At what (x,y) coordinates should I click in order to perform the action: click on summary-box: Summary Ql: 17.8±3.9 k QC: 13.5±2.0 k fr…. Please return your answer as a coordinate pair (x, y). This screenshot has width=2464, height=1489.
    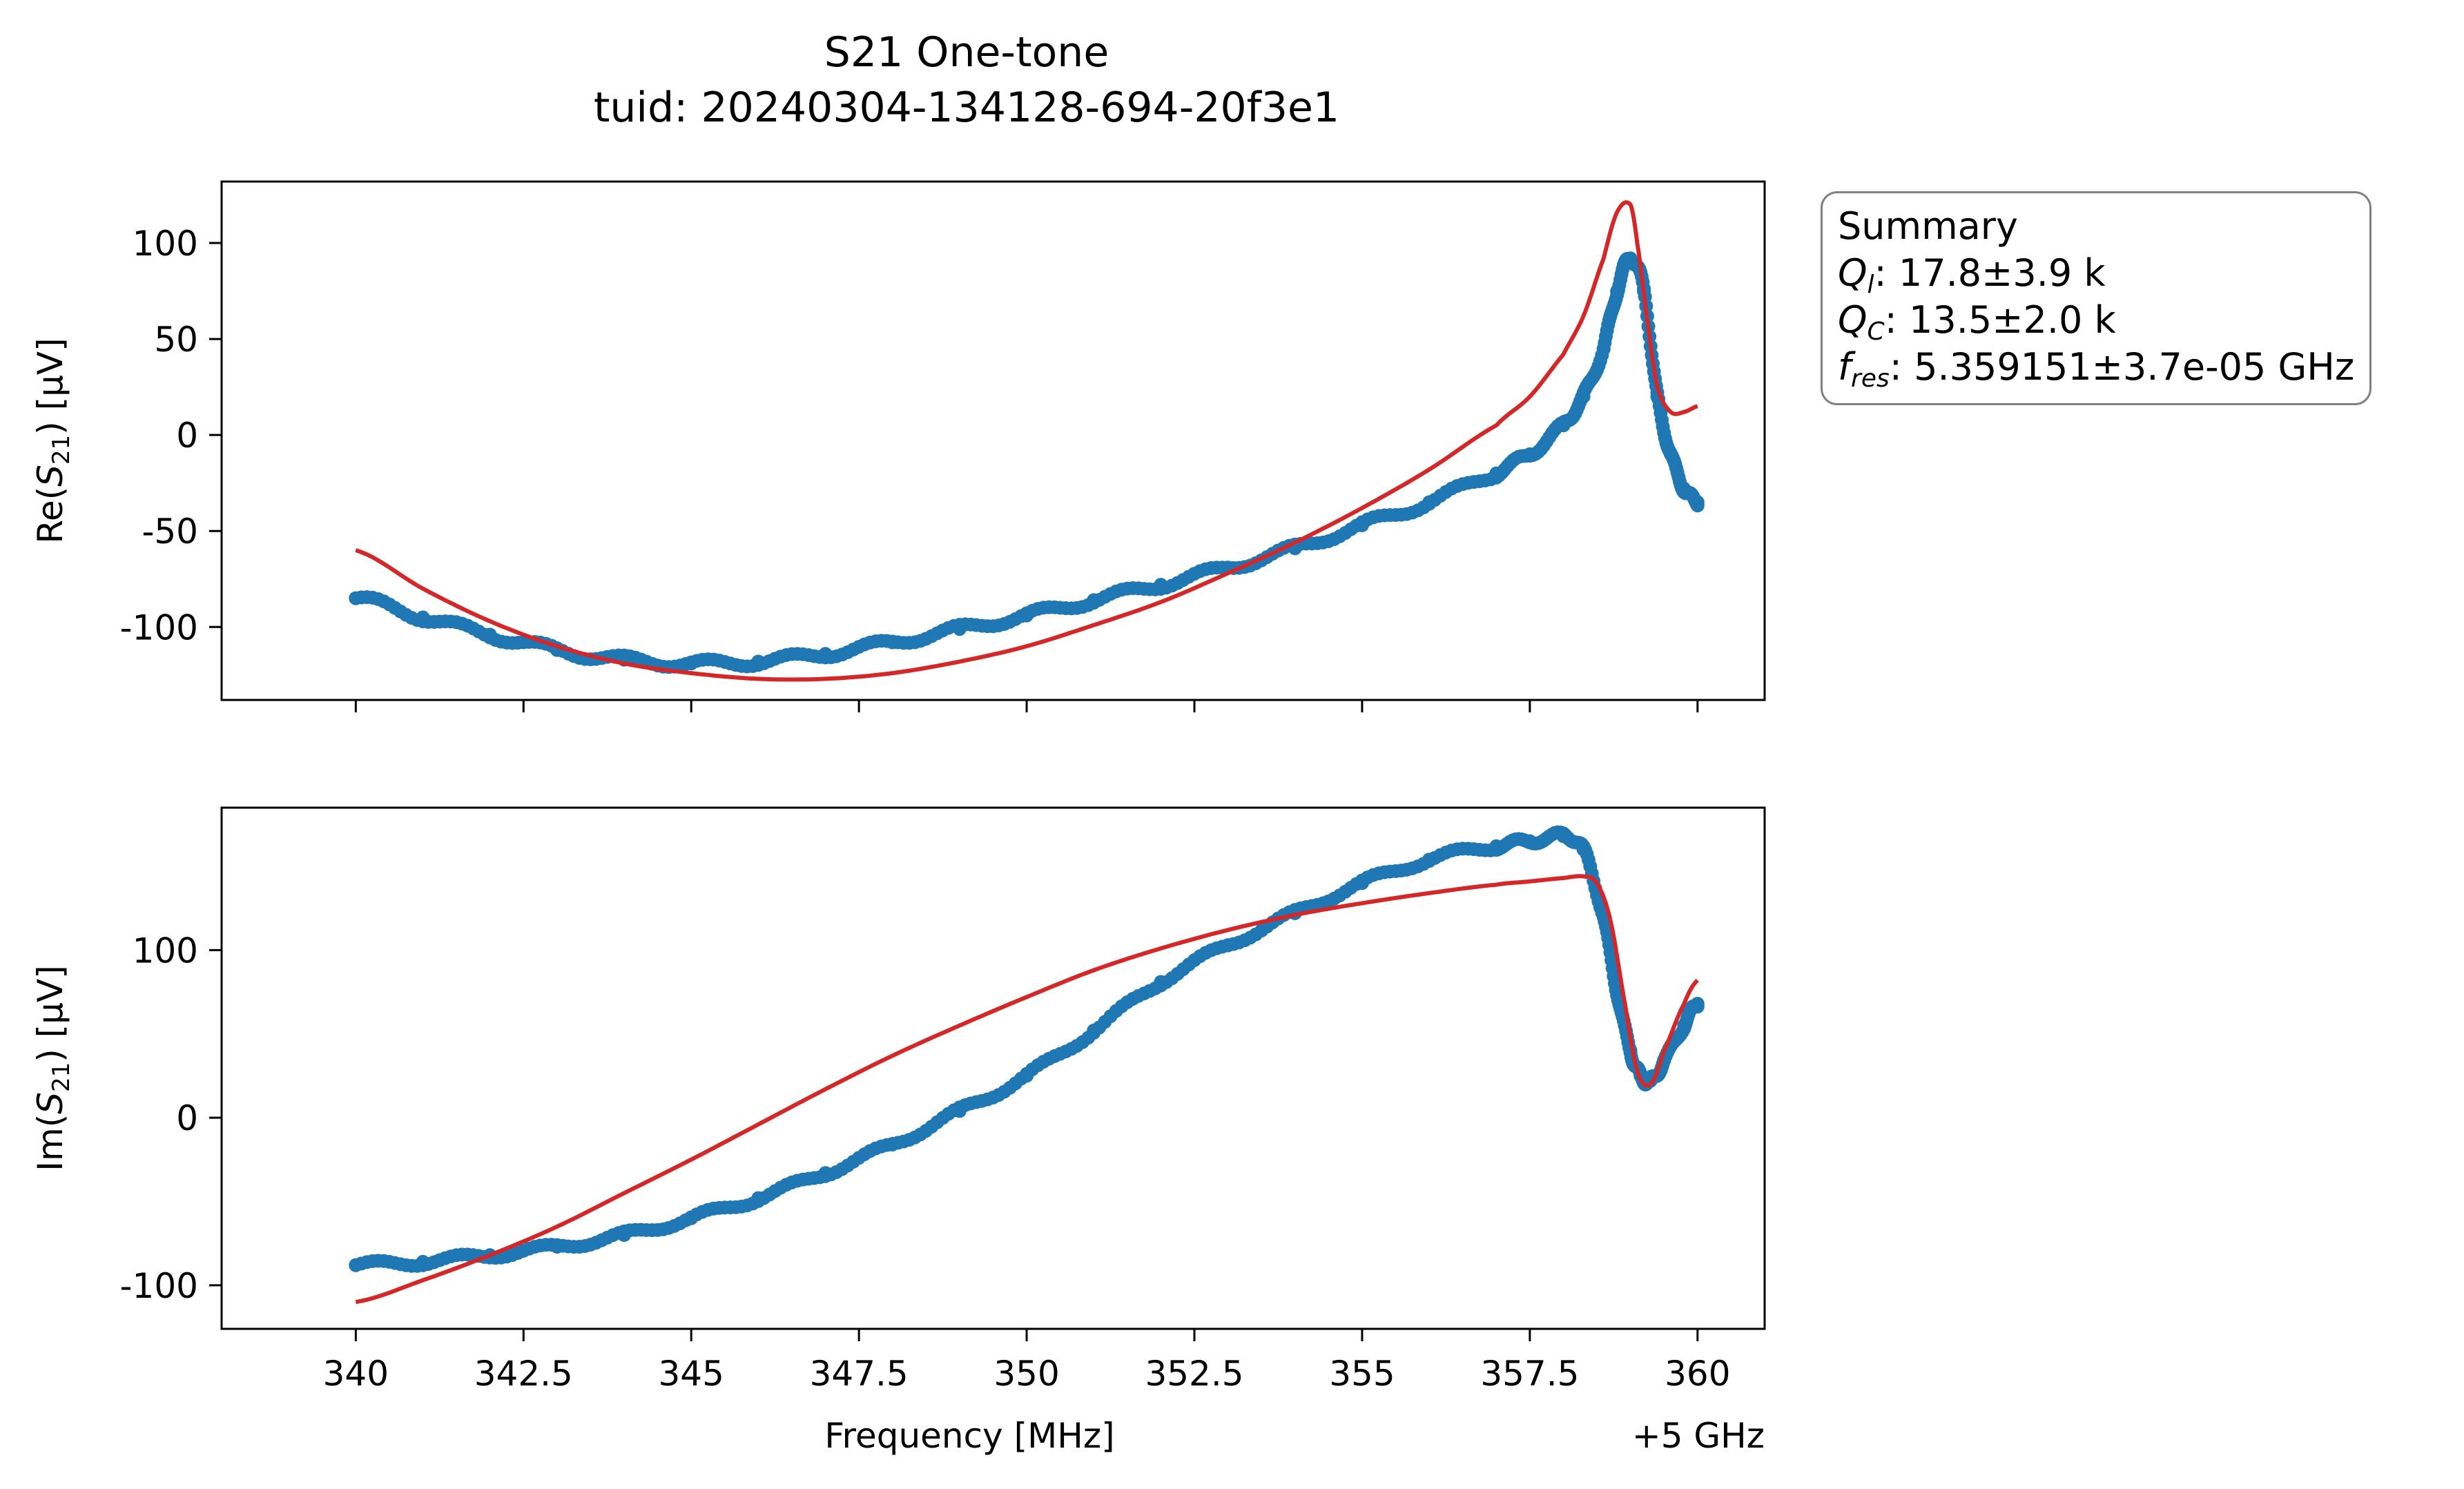
    Looking at the image, I should click on (2096, 298).